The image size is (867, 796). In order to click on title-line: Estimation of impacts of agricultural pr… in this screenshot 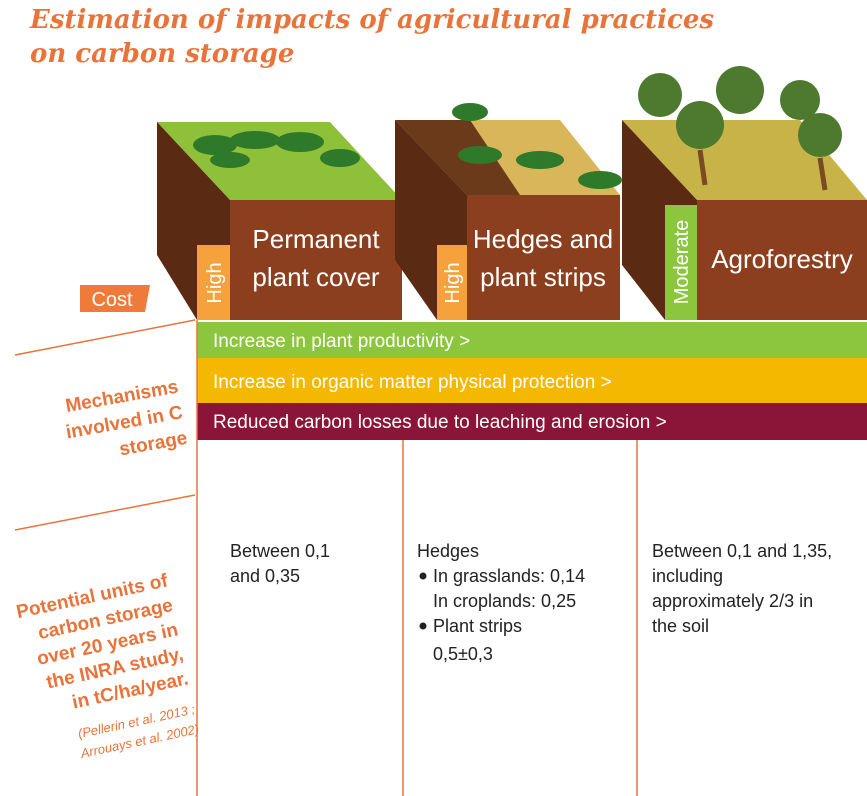, I will do `click(371, 20)`.